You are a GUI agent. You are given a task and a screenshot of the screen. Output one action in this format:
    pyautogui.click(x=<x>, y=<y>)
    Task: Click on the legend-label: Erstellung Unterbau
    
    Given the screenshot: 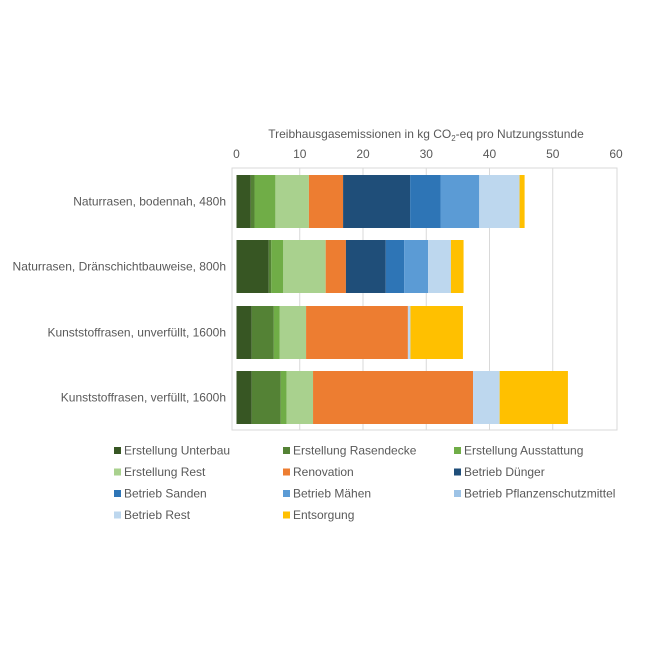 What is the action you would take?
    pyautogui.click(x=177, y=451)
    